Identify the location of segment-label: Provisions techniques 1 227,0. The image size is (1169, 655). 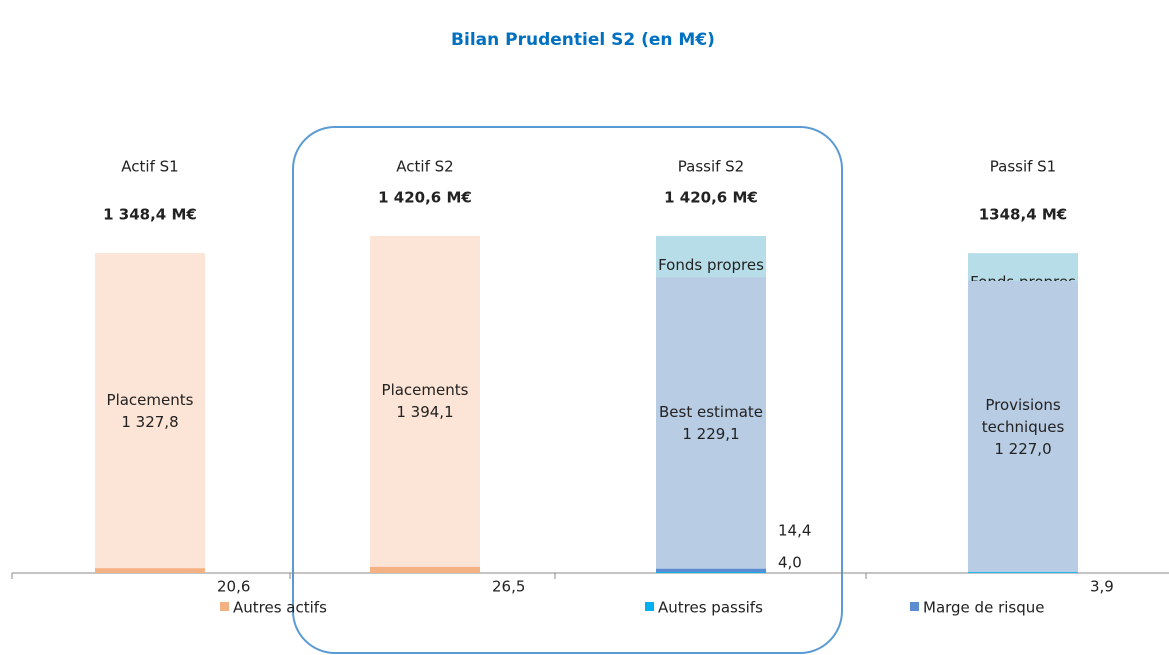
(1023, 426).